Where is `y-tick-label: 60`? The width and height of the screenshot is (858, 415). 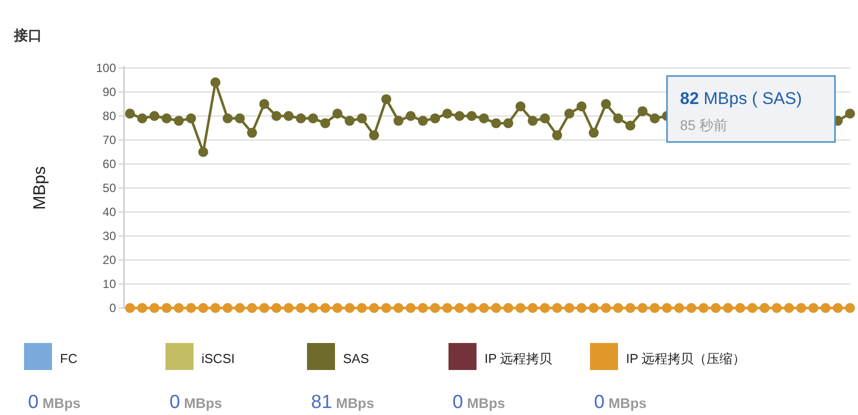 y-tick-label: 60 is located at coordinates (109, 164).